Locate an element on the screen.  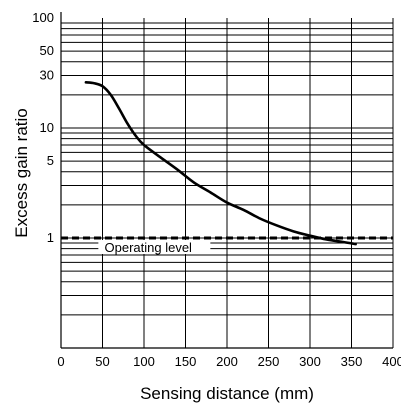
operating-level-label-bg is located at coordinates (154, 247).